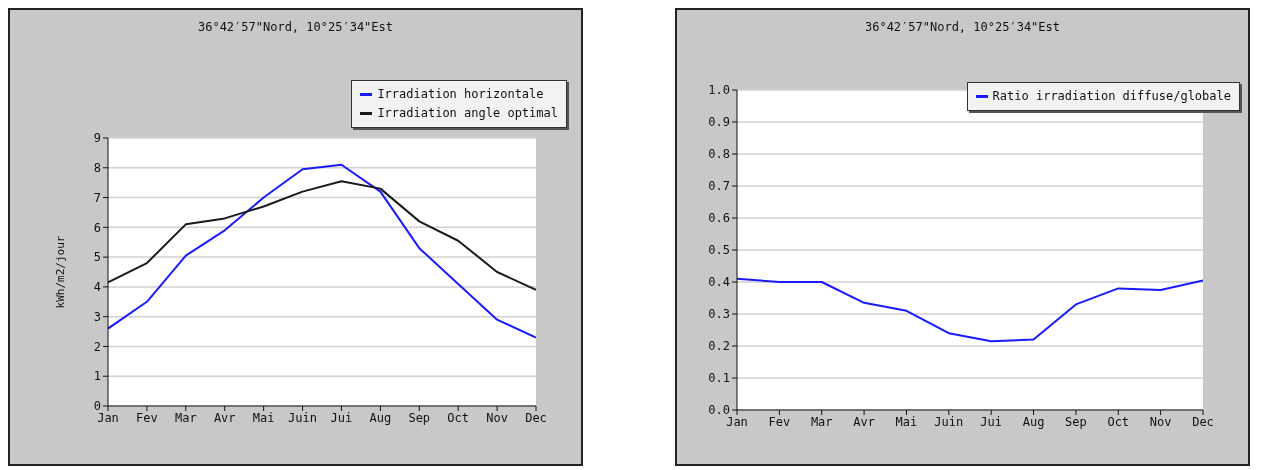  What do you see at coordinates (97, 287) in the screenshot?
I see `y-tick-label: 4` at bounding box center [97, 287].